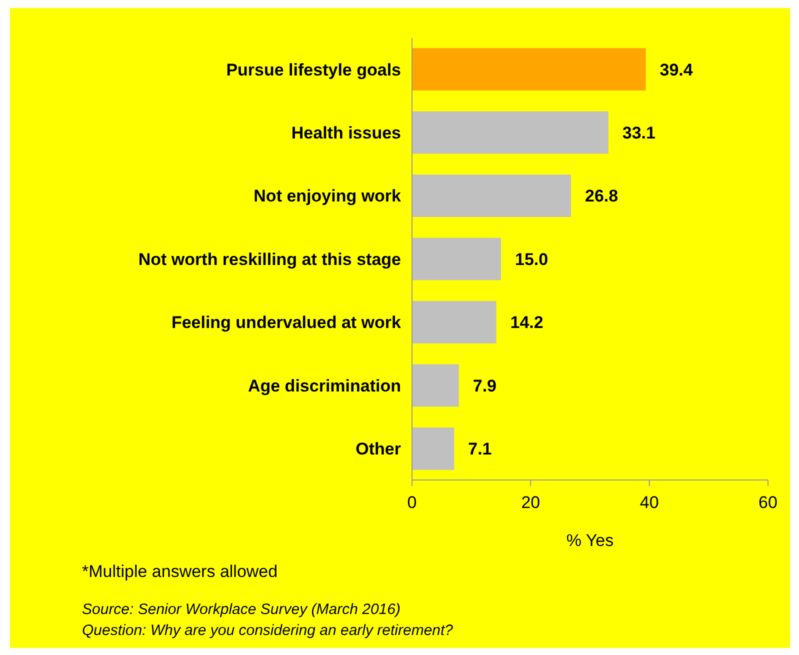  What do you see at coordinates (241, 609) in the screenshot?
I see `source-note: Source: Senior Workplace Survey (March 2016)` at bounding box center [241, 609].